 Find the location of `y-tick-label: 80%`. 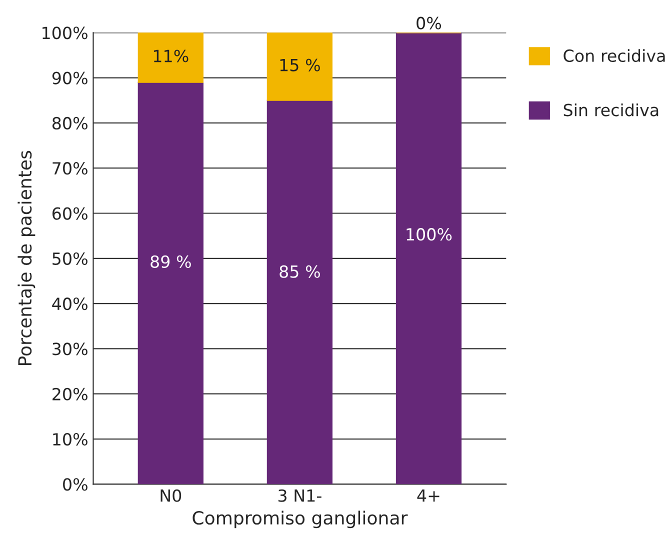

y-tick-label: 80% is located at coordinates (70, 123).